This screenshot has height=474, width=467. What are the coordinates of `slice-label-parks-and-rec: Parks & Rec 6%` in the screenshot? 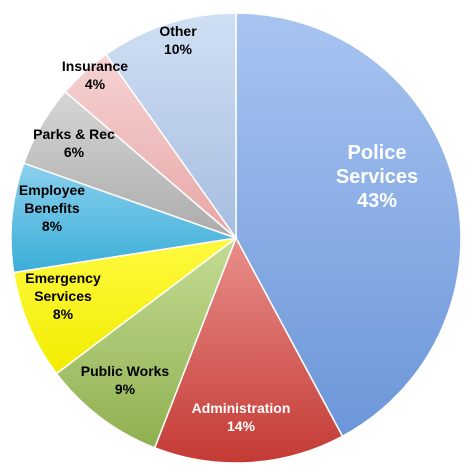 It's located at (74, 143).